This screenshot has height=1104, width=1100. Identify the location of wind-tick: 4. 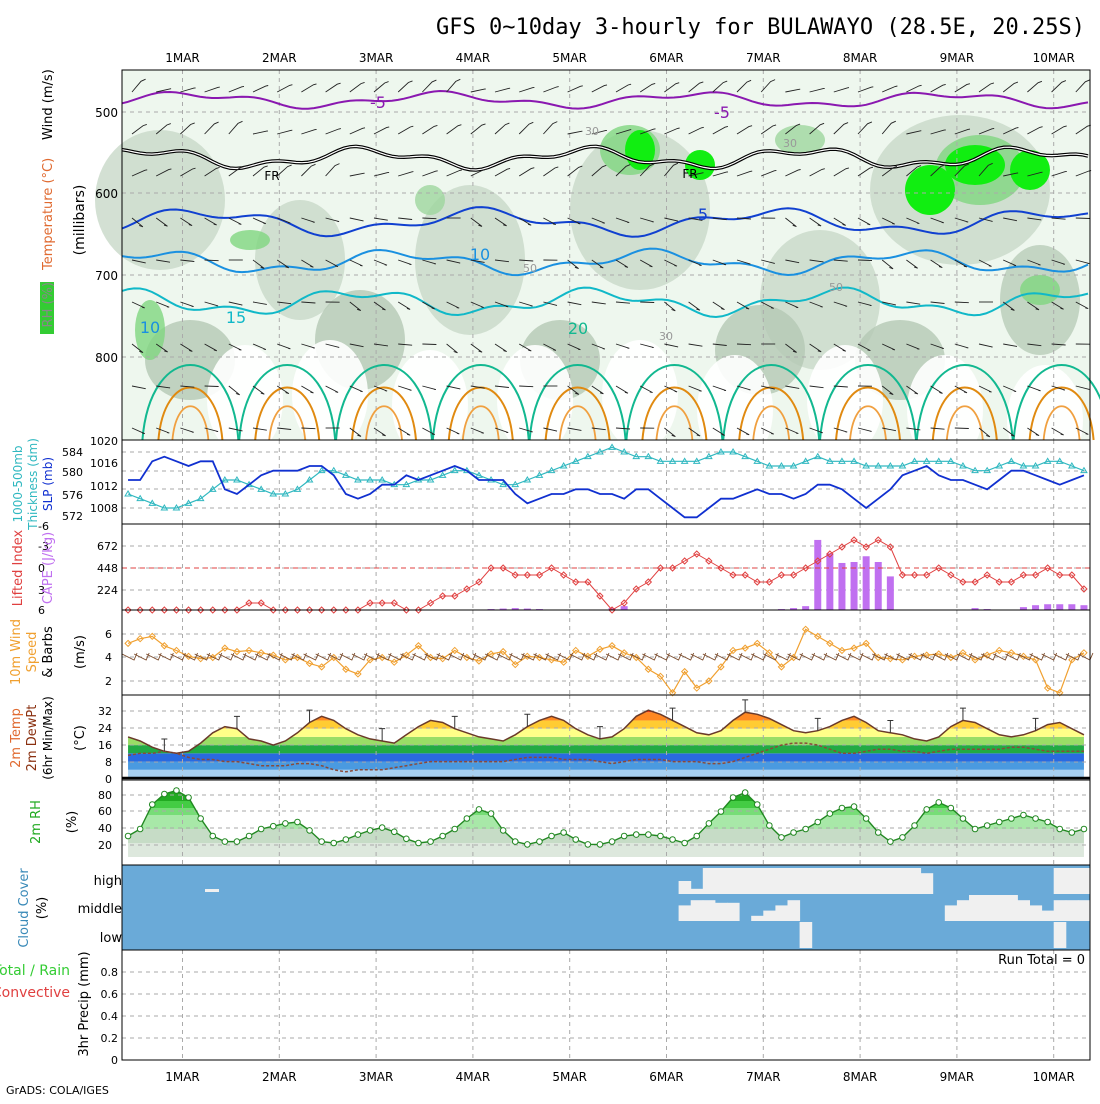
(108, 657).